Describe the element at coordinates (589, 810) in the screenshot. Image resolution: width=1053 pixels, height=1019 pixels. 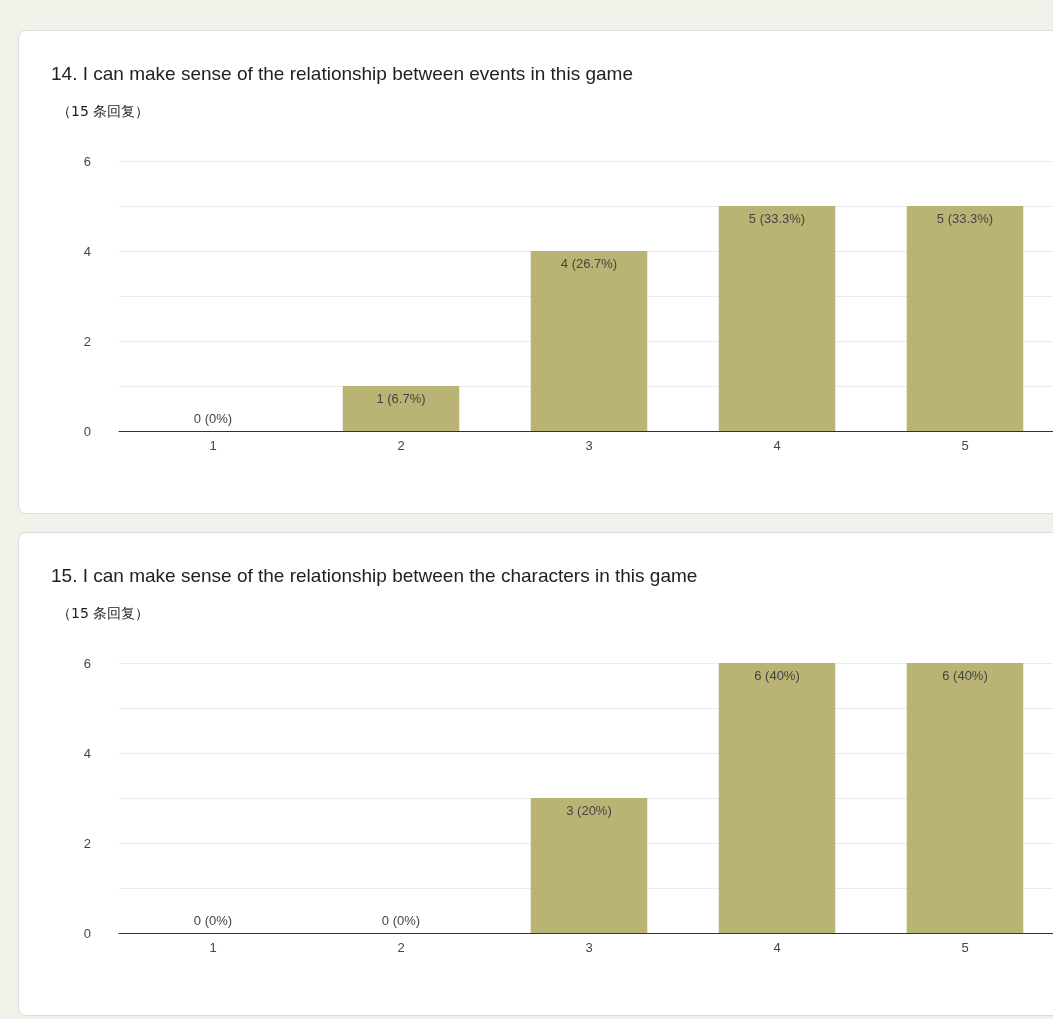
I see `data-label: 3 (20%)` at that location.